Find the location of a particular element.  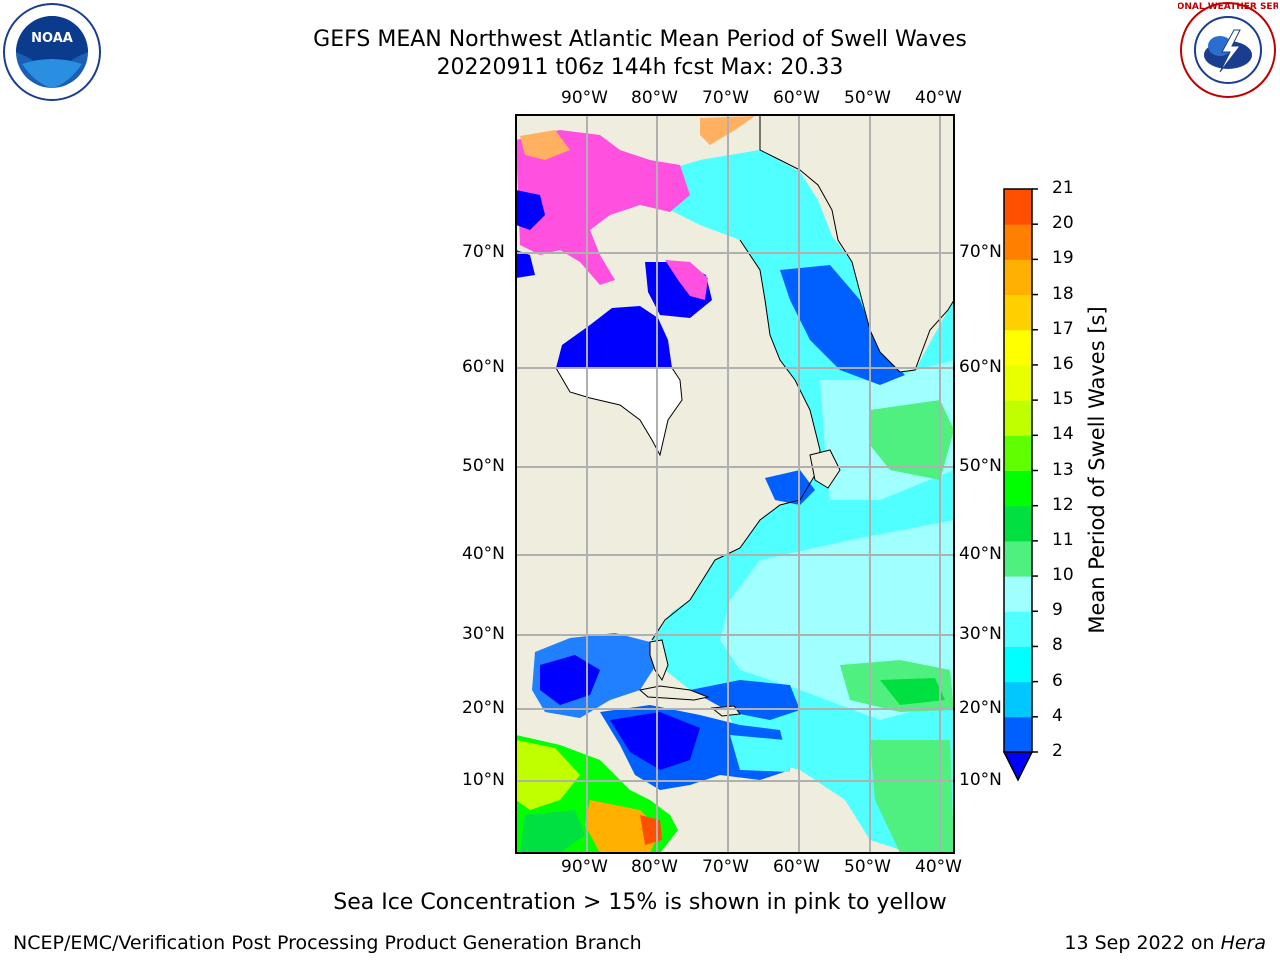

colorbar-tick-label: 15 is located at coordinates (1063, 399).